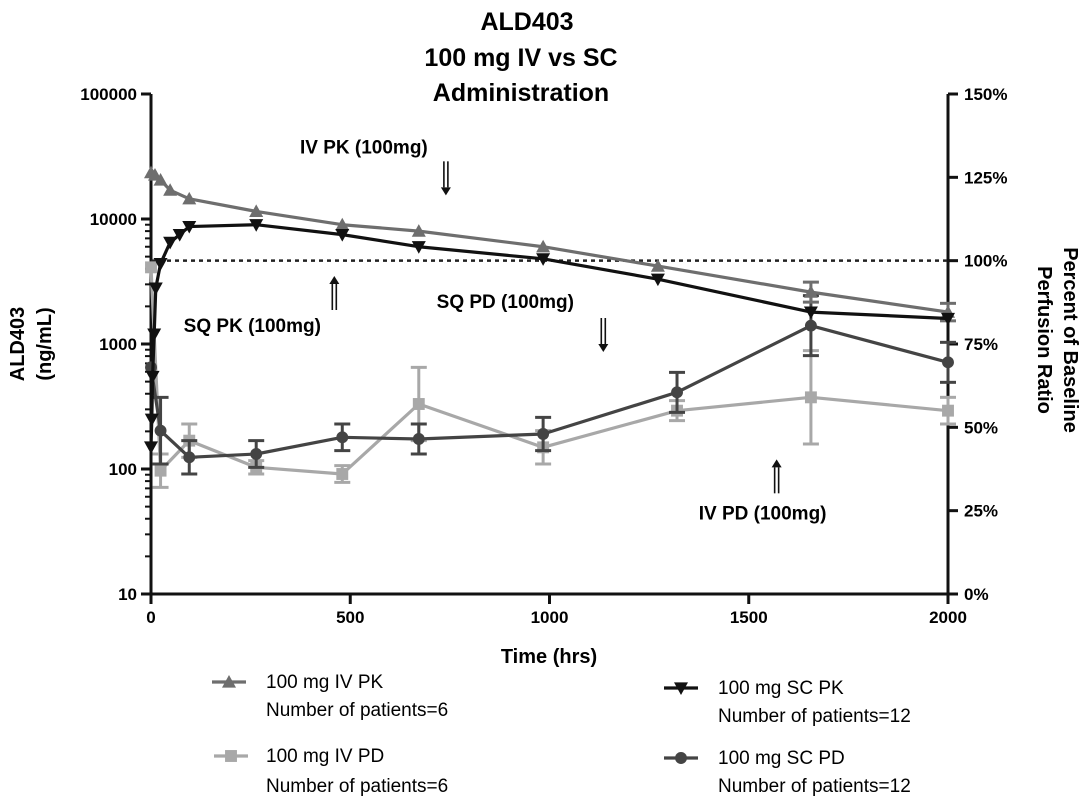 The width and height of the screenshot is (1084, 804). I want to click on annotation-label: SQ PD (100mg), so click(505, 302).